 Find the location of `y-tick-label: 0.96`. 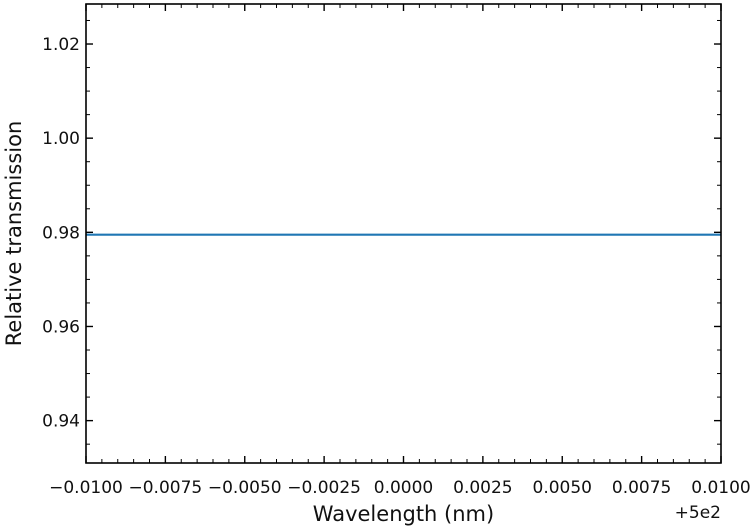

y-tick-label: 0.96 is located at coordinates (61, 327).